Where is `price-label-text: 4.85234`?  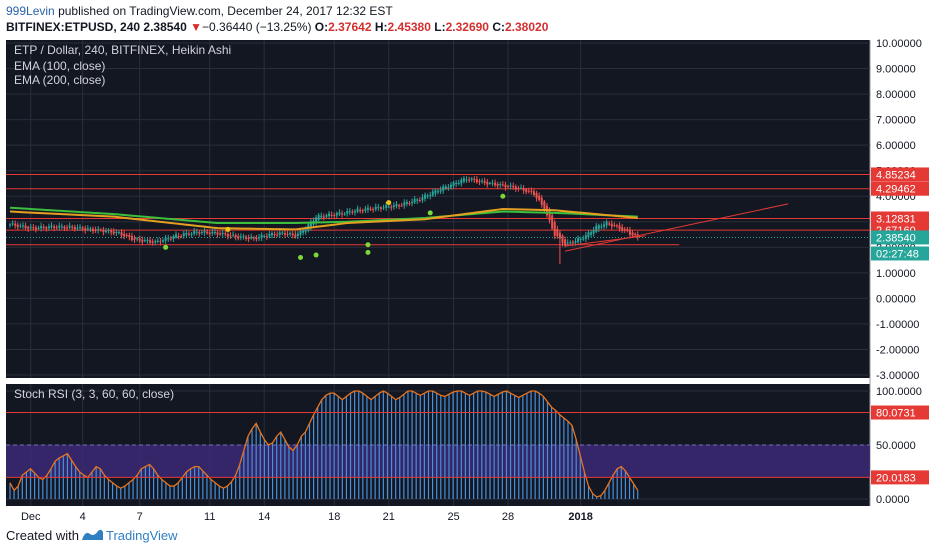 price-label-text: 4.85234 is located at coordinates (896, 175).